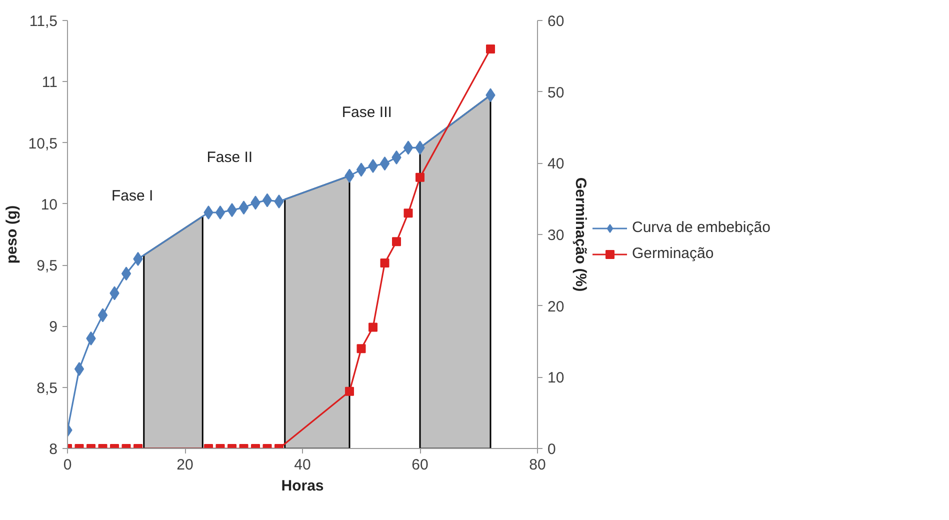 This screenshot has height=520, width=949. What do you see at coordinates (556, 378) in the screenshot?
I see `y2-tick-label: 10` at bounding box center [556, 378].